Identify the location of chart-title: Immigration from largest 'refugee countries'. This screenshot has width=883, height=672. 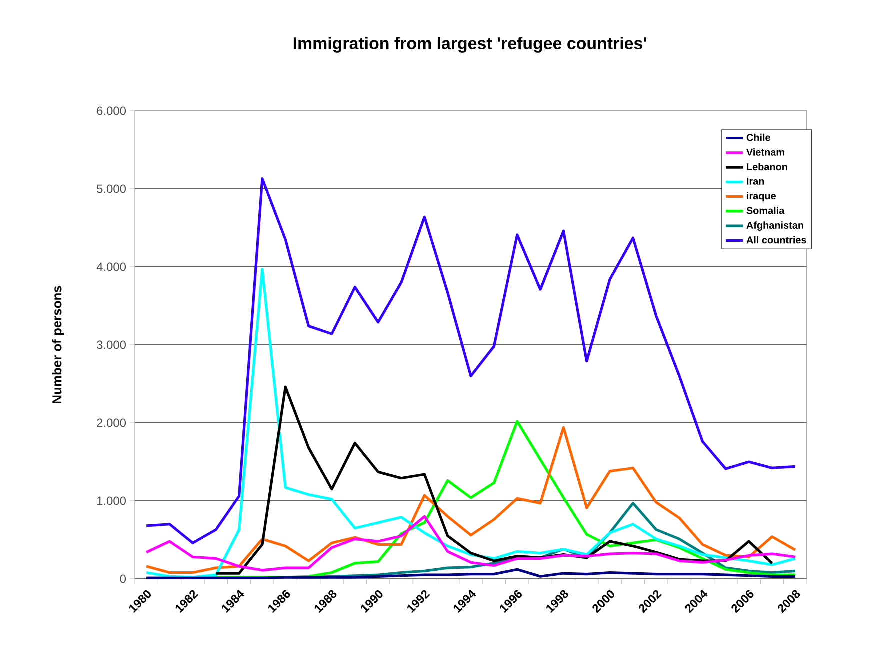
(470, 45).